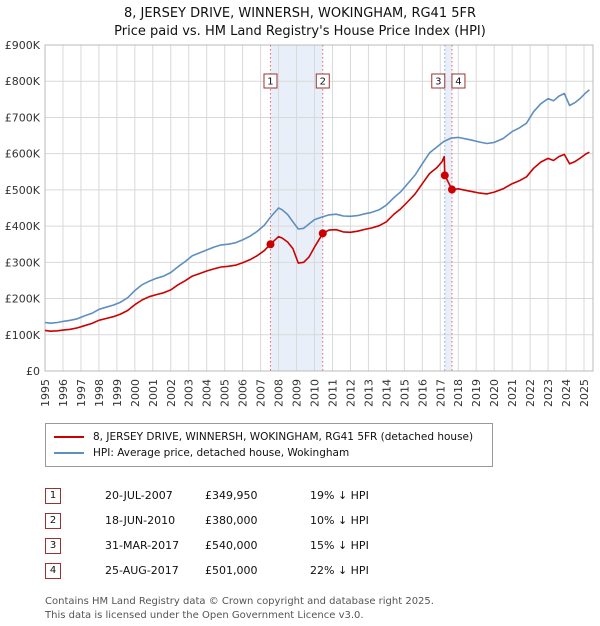  What do you see at coordinates (339, 495) in the screenshot?
I see `sale-hpi-delta: 19% ↓ HPI` at bounding box center [339, 495].